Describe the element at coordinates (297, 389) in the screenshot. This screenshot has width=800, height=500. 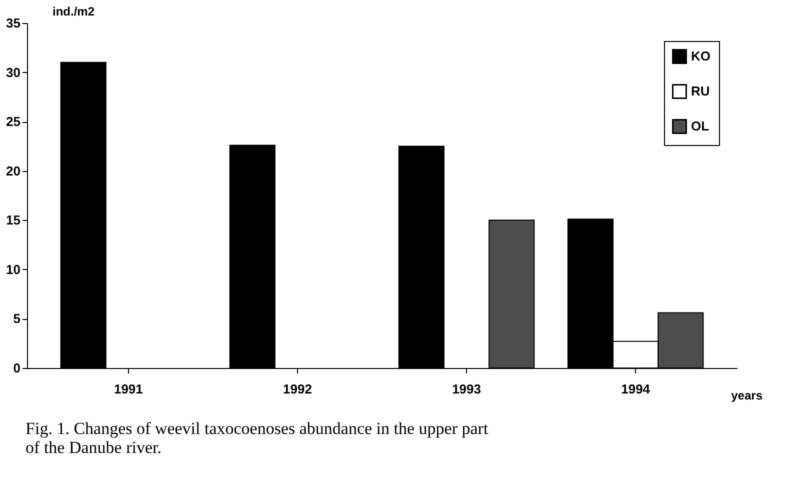
I see `x-tick-label: 1992` at that location.